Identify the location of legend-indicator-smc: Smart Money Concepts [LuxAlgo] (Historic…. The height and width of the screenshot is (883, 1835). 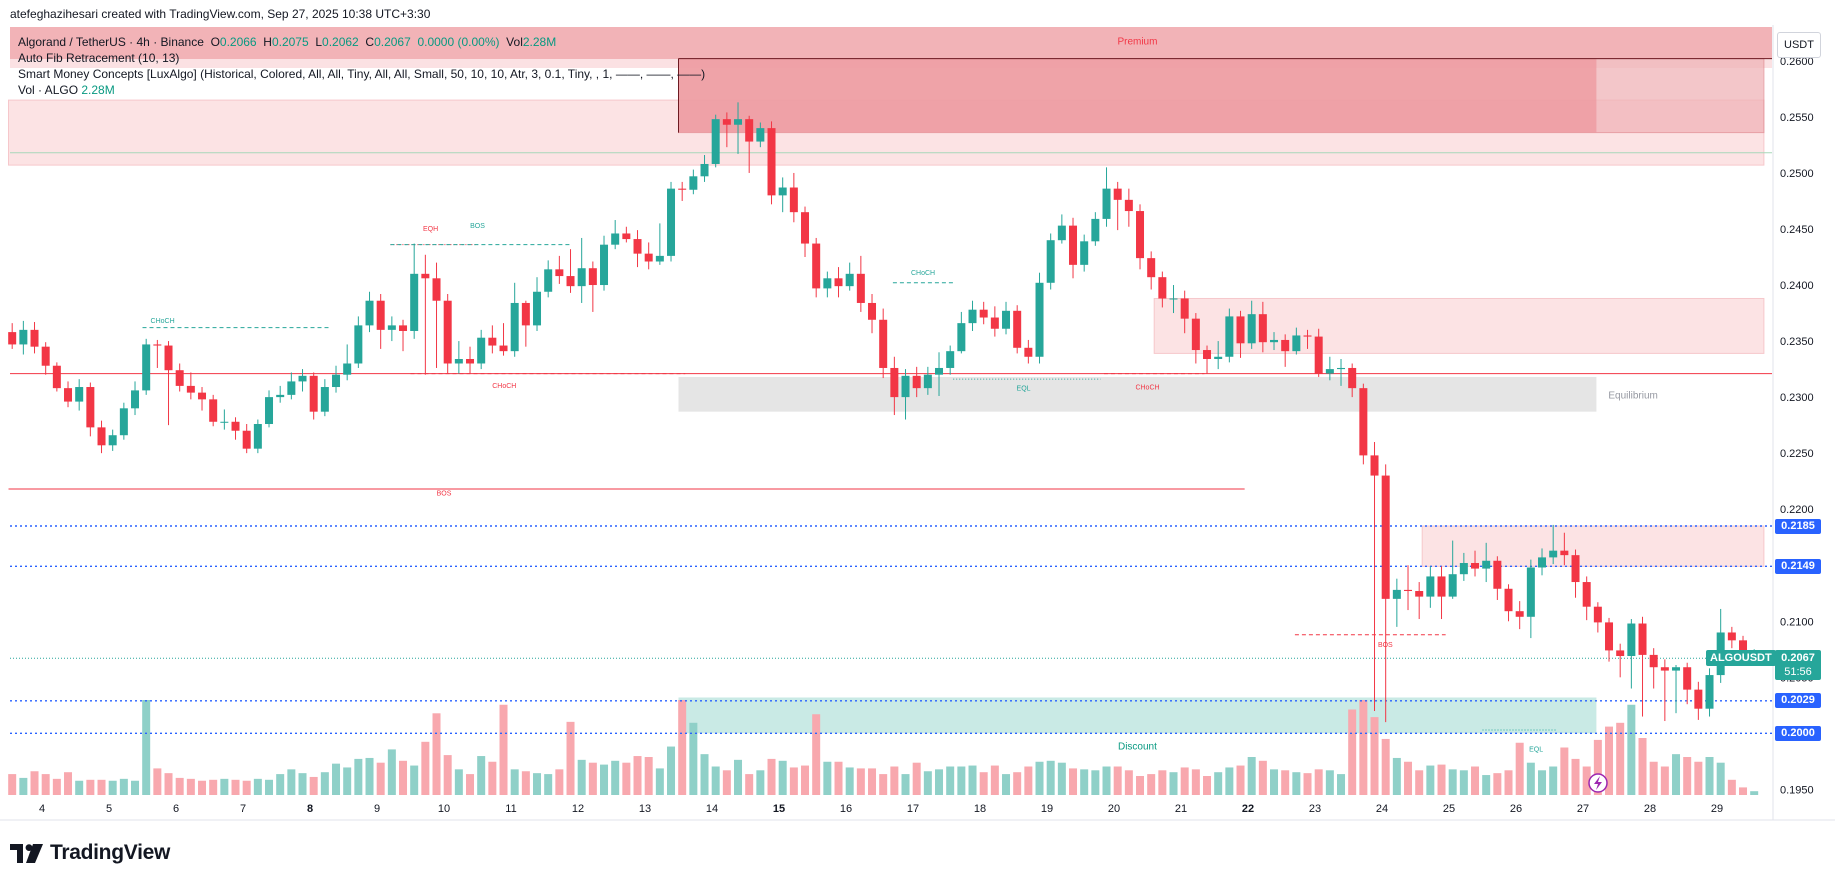
(362, 74).